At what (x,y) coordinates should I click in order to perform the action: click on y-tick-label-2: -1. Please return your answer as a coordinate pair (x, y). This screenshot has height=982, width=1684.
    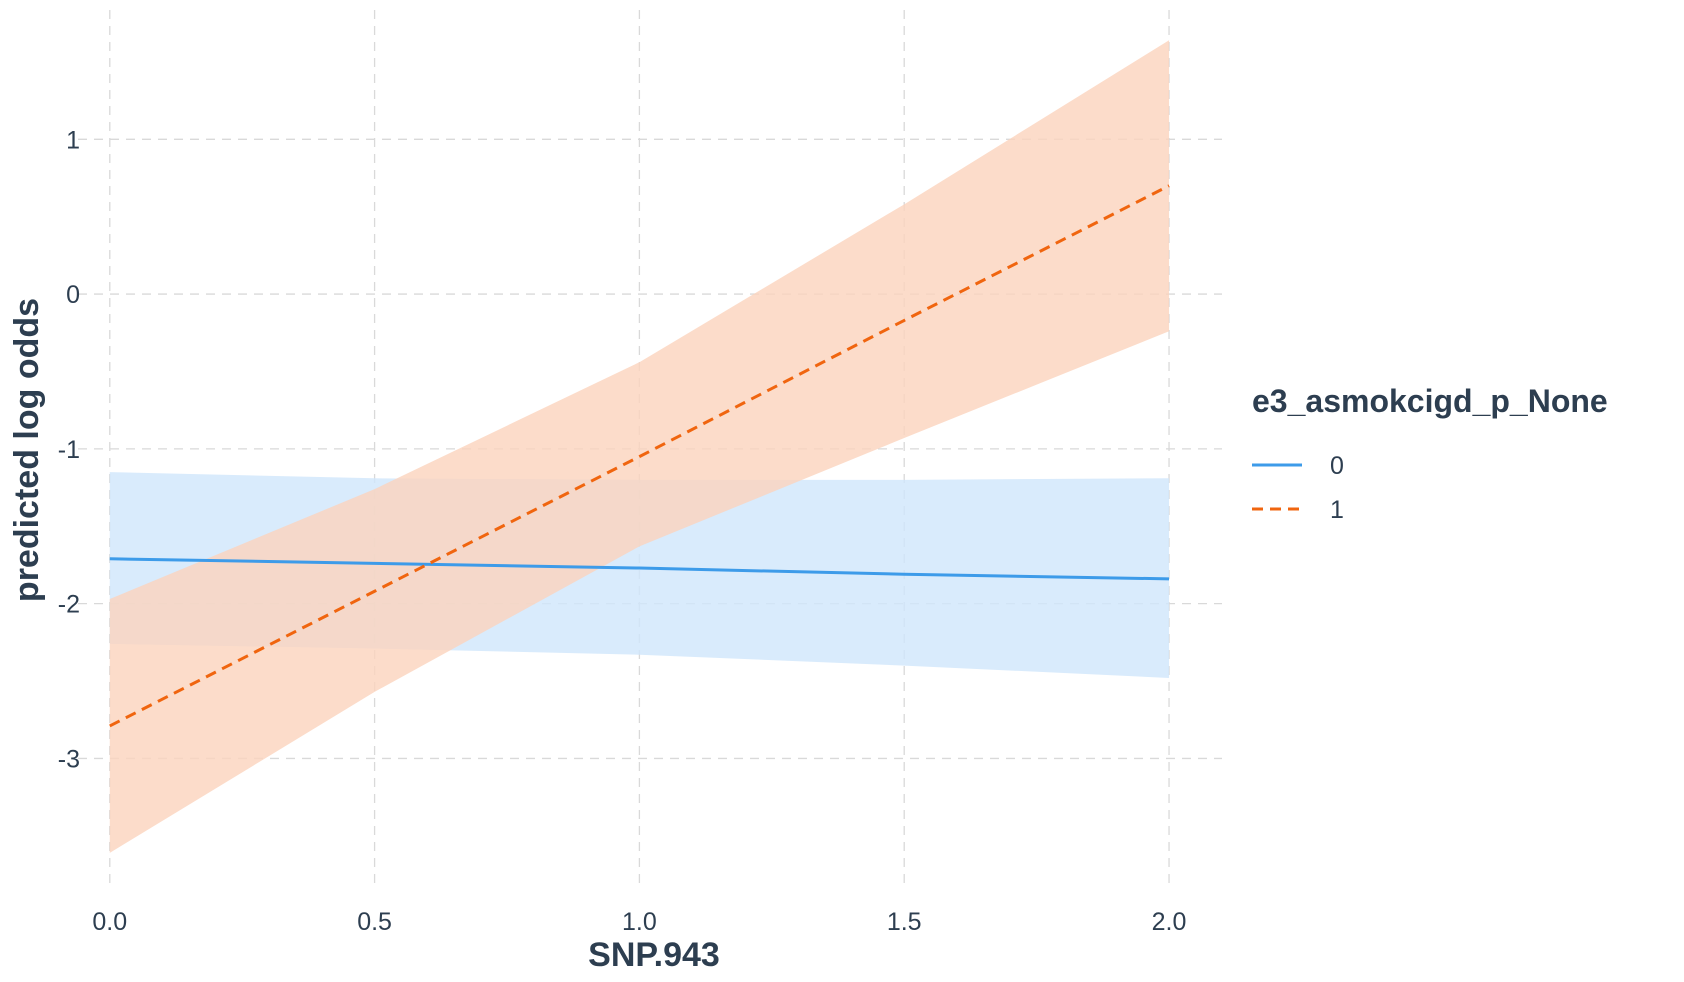
    Looking at the image, I should click on (69, 450).